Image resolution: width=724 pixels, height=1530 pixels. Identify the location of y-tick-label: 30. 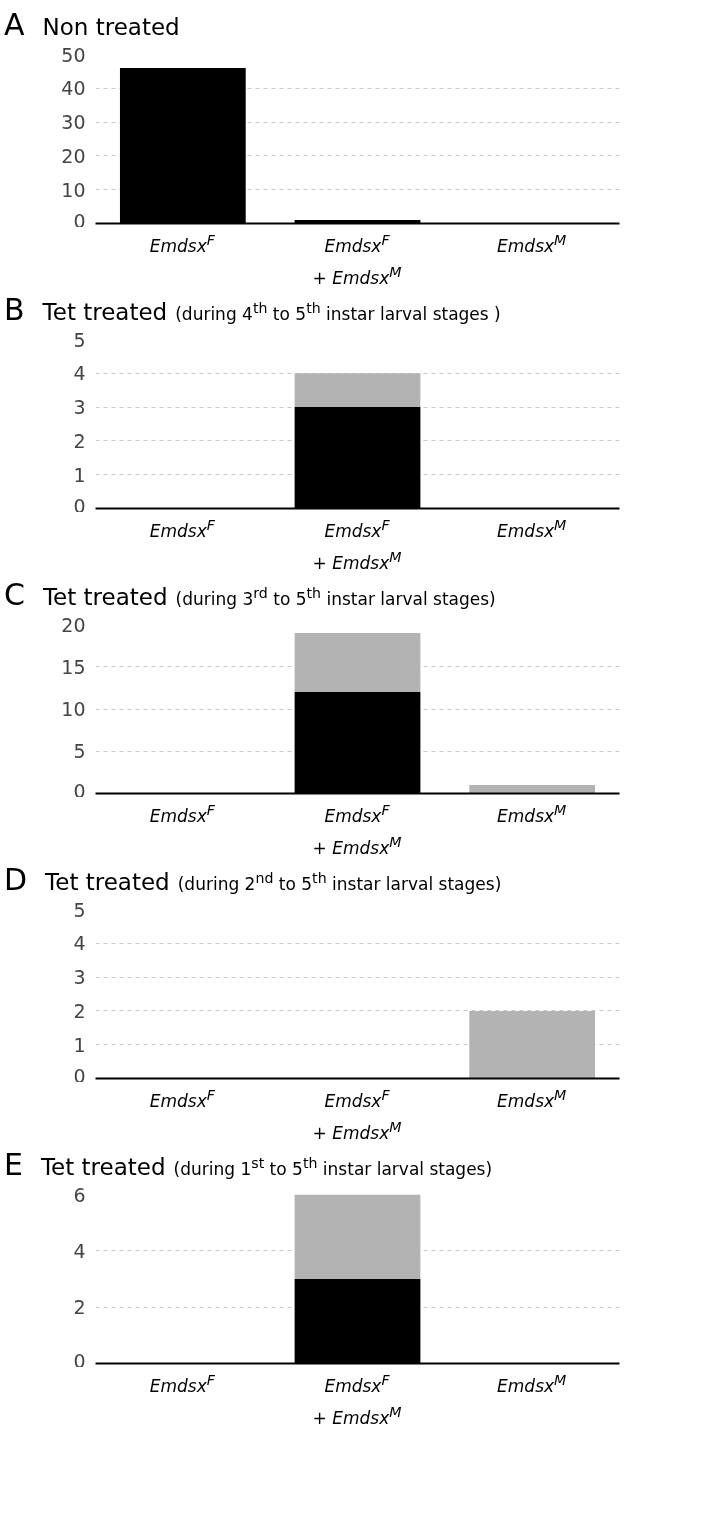
(73, 122).